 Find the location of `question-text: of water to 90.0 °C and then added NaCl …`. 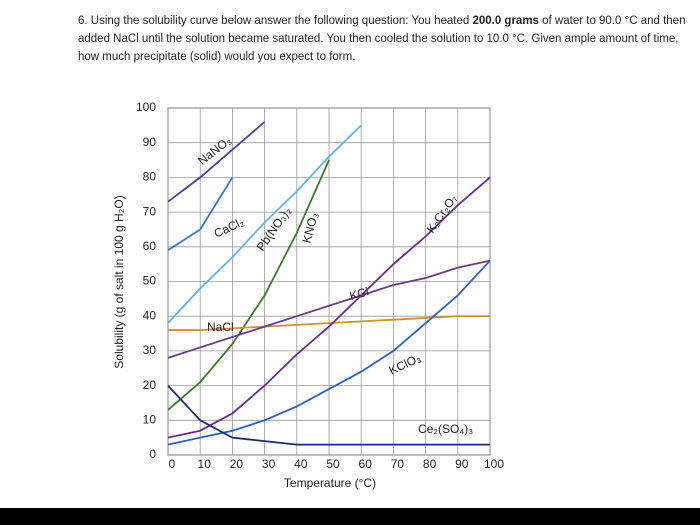

question-text: of water to 90.0 °C and then added NaCl … is located at coordinates (382, 39).